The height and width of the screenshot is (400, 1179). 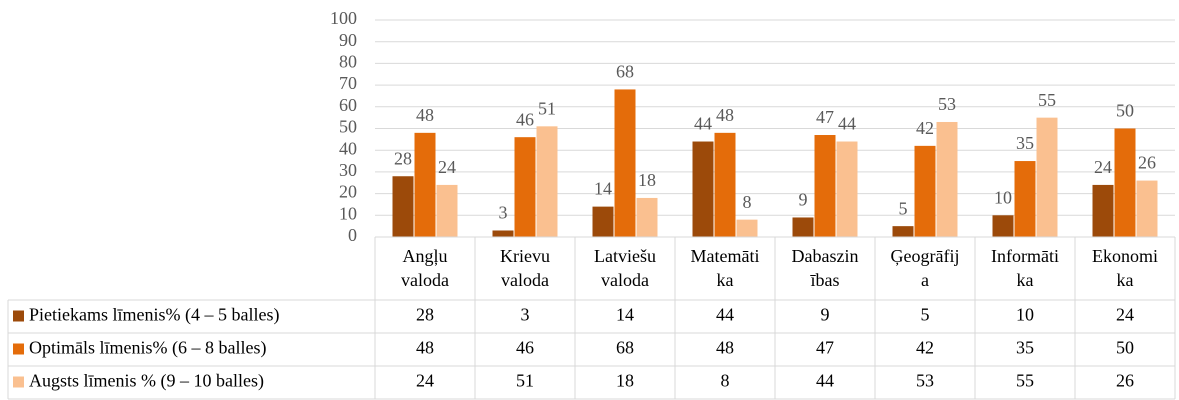 I want to click on y-tick-label: 20, so click(x=348, y=192).